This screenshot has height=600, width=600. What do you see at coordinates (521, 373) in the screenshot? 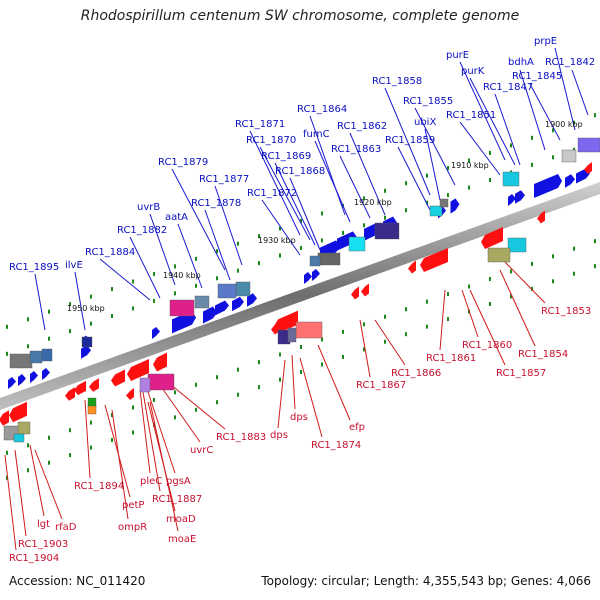
I see `gene-label: RC1_1857` at bounding box center [521, 373].